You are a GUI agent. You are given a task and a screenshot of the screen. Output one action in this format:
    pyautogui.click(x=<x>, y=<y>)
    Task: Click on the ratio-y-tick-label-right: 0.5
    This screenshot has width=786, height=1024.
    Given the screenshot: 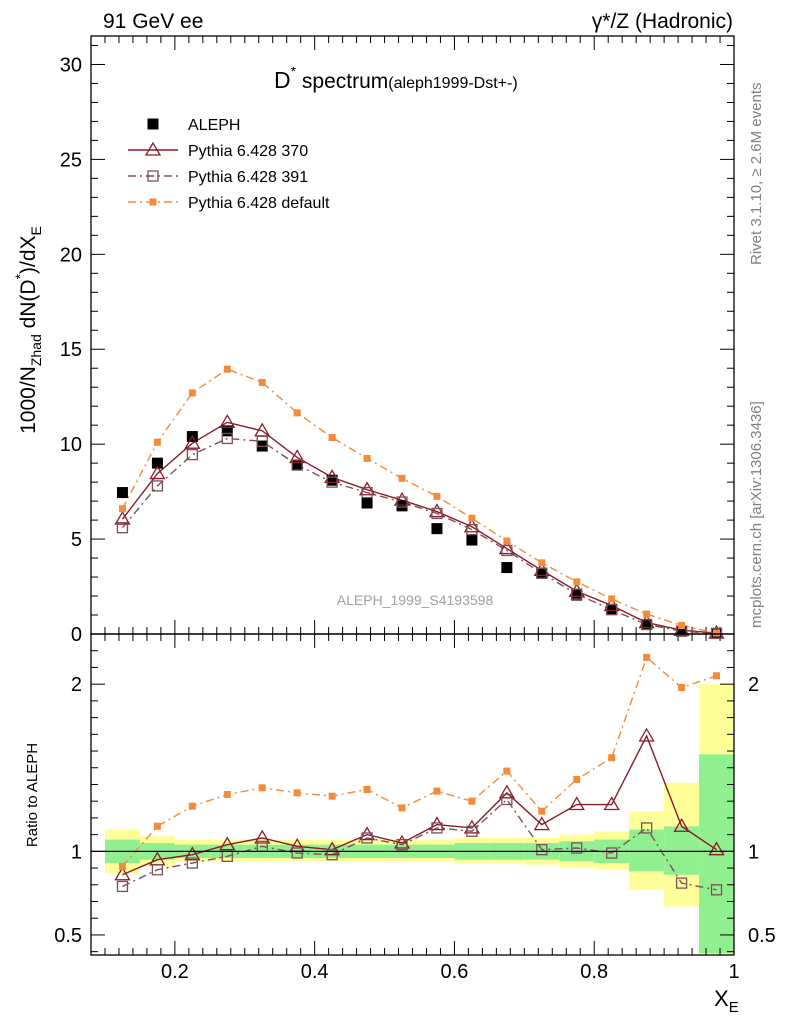 What is the action you would take?
    pyautogui.click(x=762, y=936)
    